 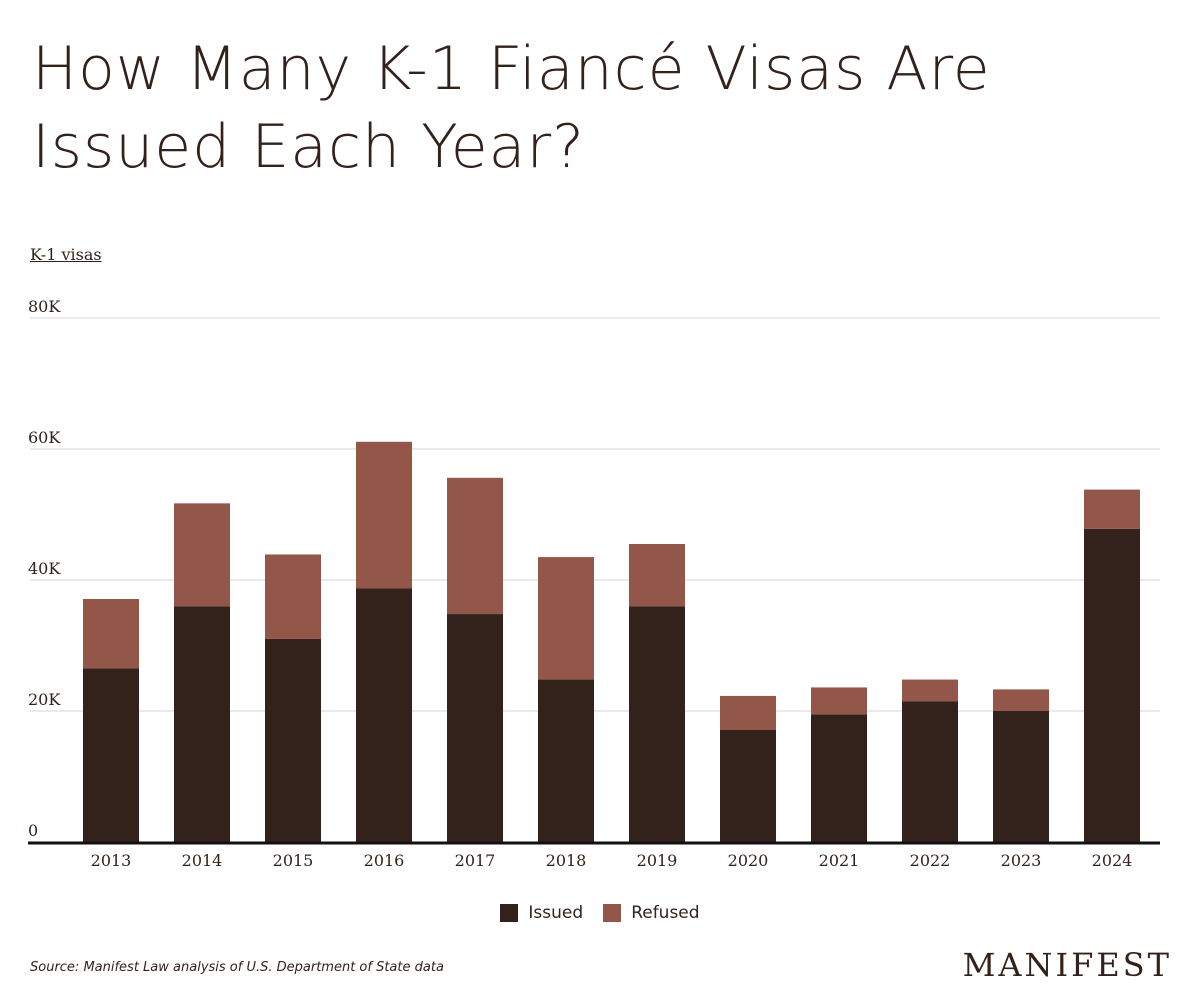 I want to click on bar-issued-2020, so click(x=748, y=785).